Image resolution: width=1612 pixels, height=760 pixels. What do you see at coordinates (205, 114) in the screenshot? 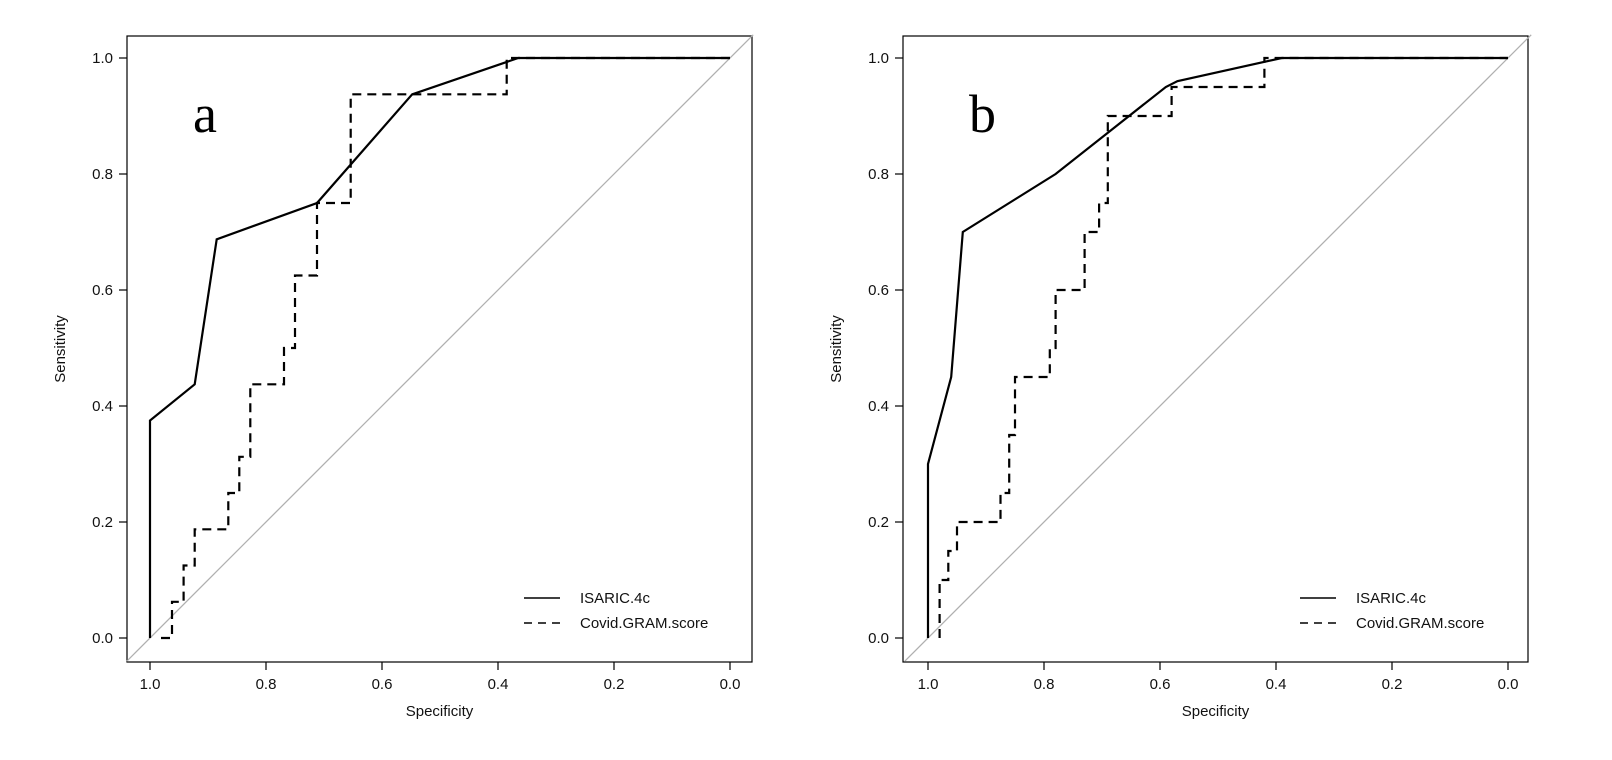
I see `panel-label: a` at bounding box center [205, 114].